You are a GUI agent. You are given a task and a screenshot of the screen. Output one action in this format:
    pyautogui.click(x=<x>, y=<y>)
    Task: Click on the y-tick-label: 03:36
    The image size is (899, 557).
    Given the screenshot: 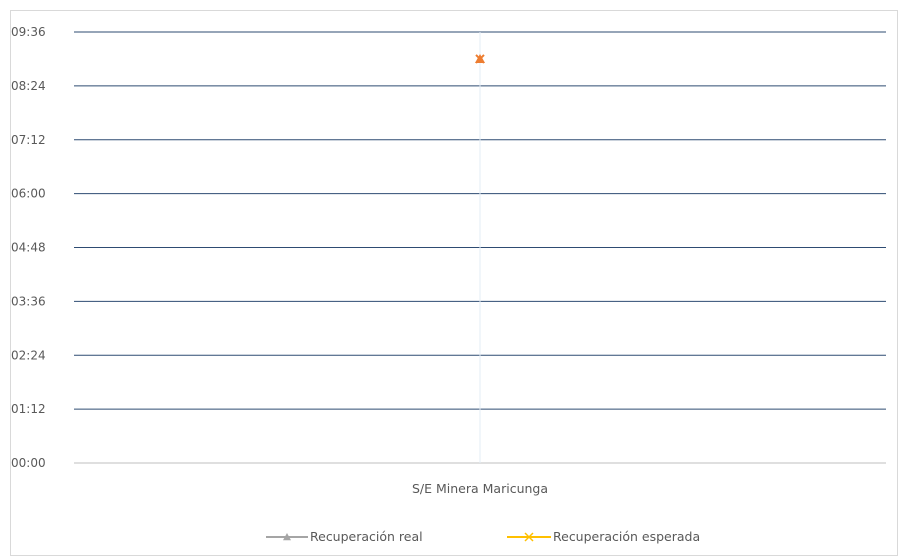 What is the action you would take?
    pyautogui.click(x=28, y=301)
    